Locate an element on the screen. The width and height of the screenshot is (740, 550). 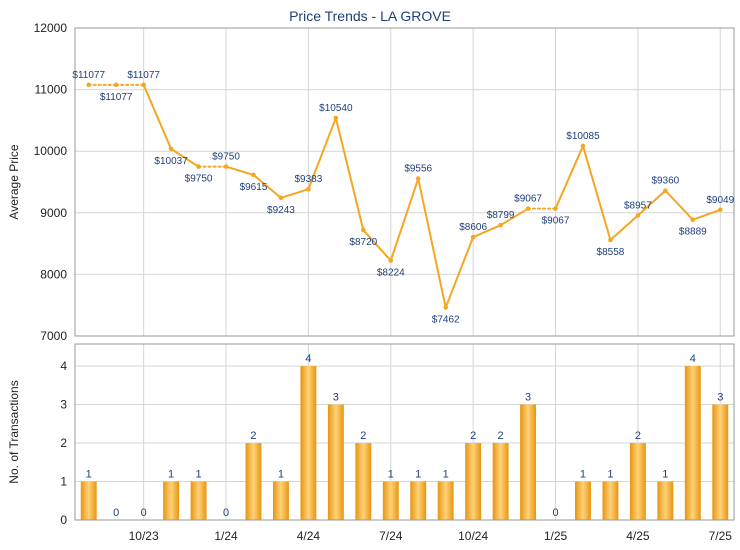
x-tick-label: 4/25 is located at coordinates (638, 536).